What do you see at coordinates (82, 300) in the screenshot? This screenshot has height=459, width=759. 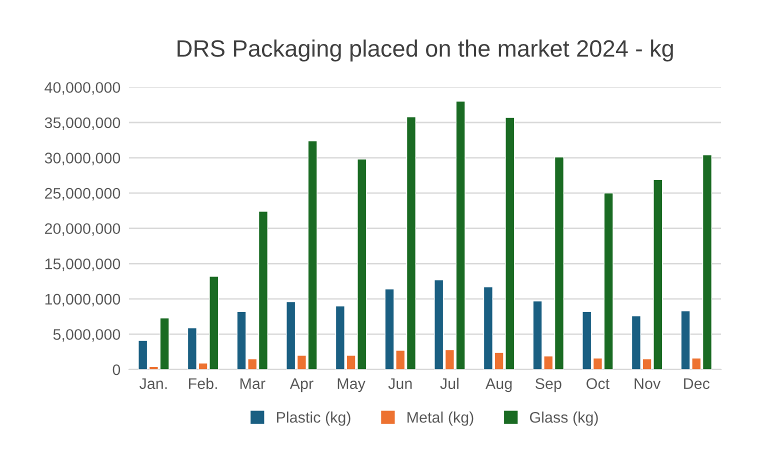 I see `y-tick-label: 10,000,000` at bounding box center [82, 300].